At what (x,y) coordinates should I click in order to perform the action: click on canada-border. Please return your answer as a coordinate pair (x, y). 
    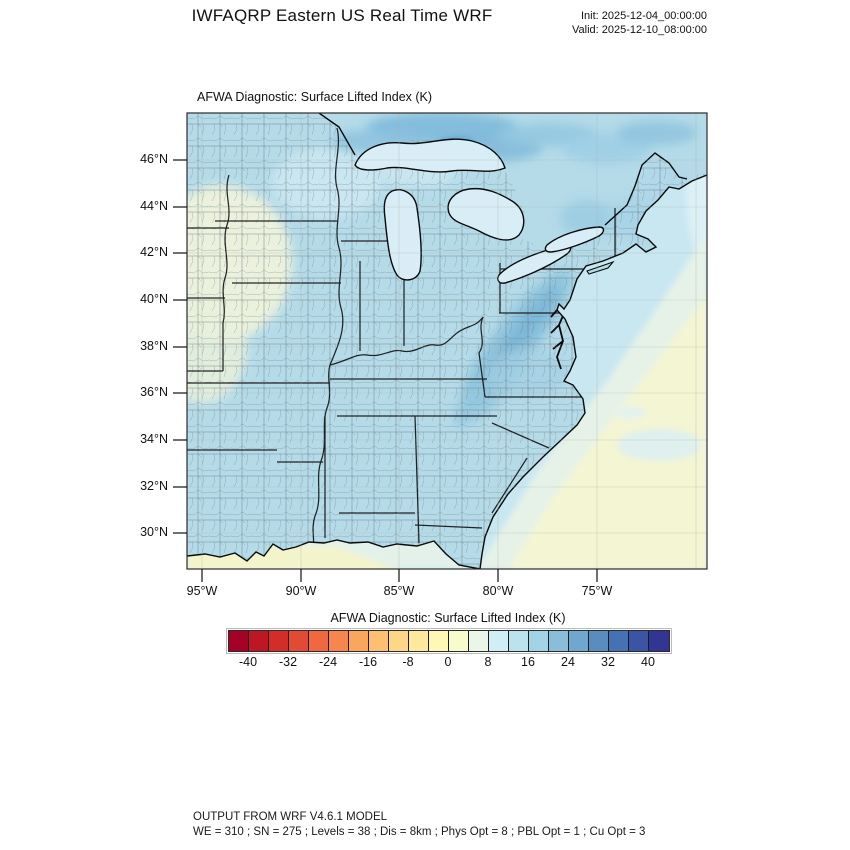
    Looking at the image, I should click on (503, 169).